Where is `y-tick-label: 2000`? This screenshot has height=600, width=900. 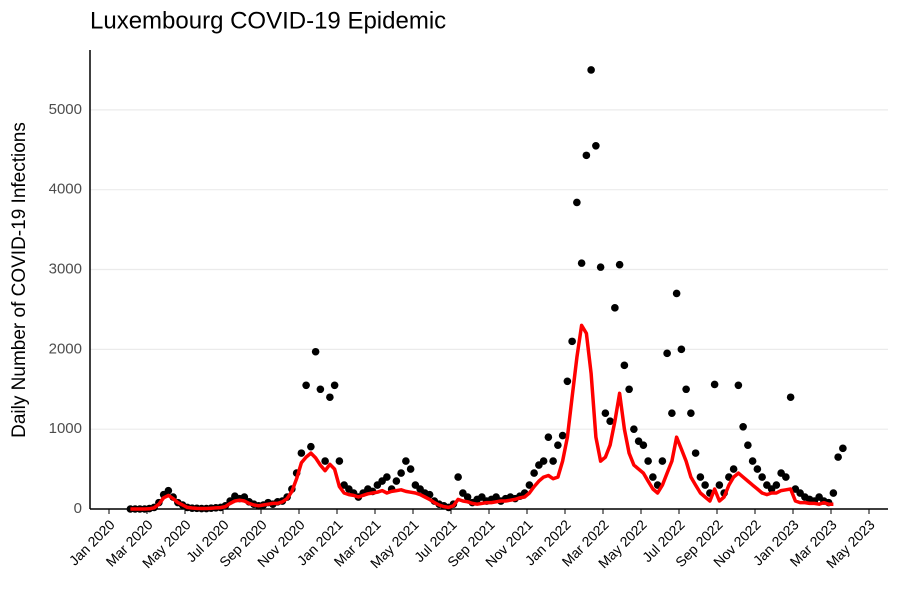 y-tick-label: 2000 is located at coordinates (65, 348).